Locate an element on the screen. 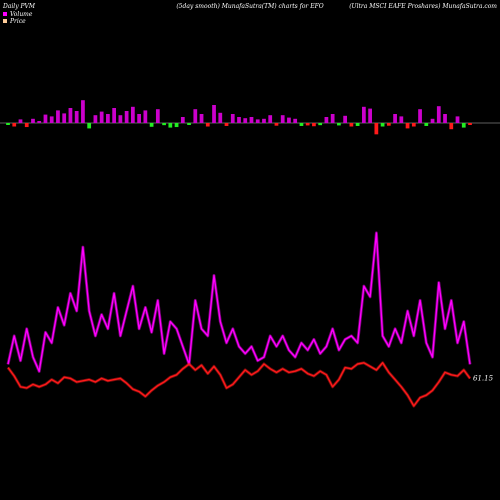  volume-bars is located at coordinates (239, 117).